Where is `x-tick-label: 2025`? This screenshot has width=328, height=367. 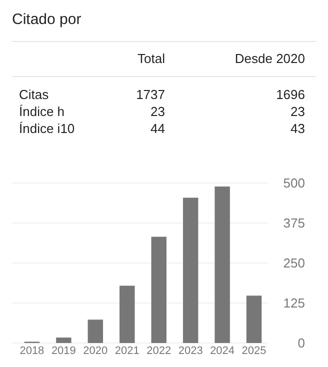 x-tick-label: 2025 is located at coordinates (254, 351).